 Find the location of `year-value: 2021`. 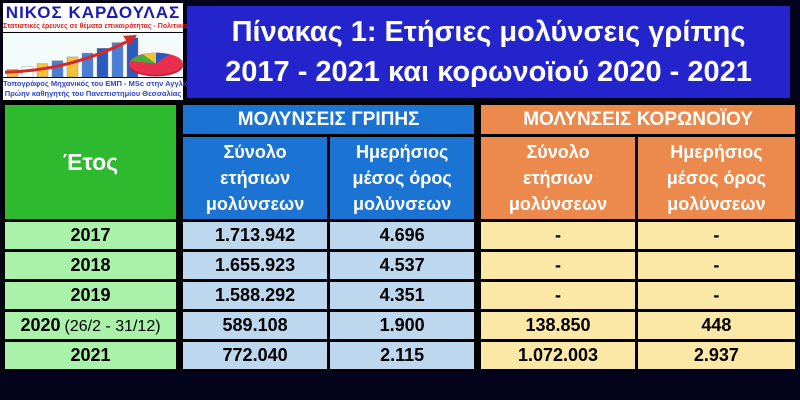

year-value: 2021 is located at coordinates (90, 355).